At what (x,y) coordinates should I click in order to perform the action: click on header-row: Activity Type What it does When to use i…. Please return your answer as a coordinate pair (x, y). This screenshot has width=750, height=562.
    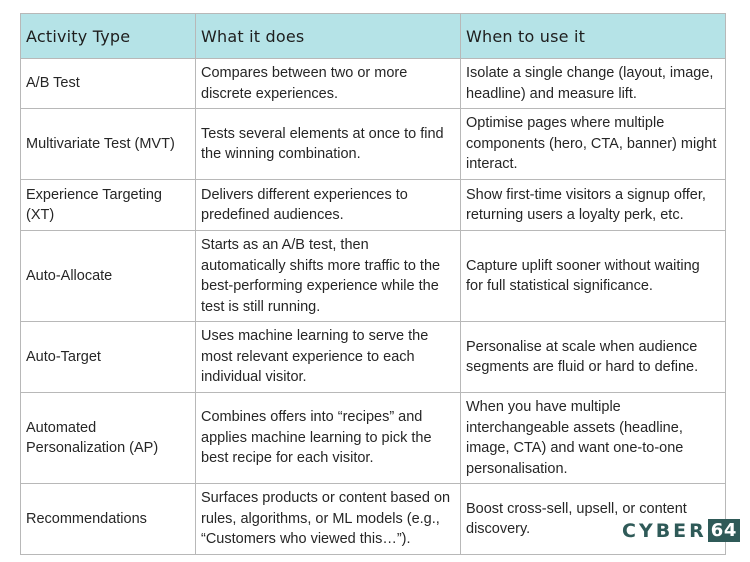
    Looking at the image, I should click on (373, 36).